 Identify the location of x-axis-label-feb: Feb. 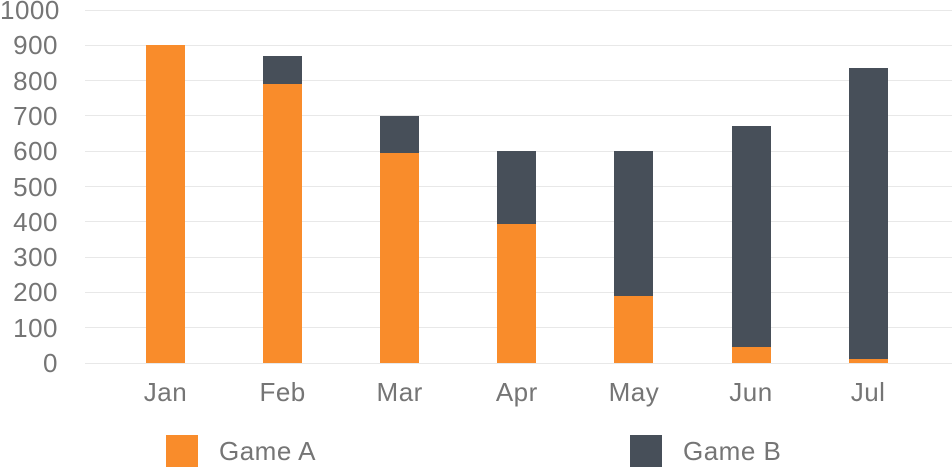
(282, 392).